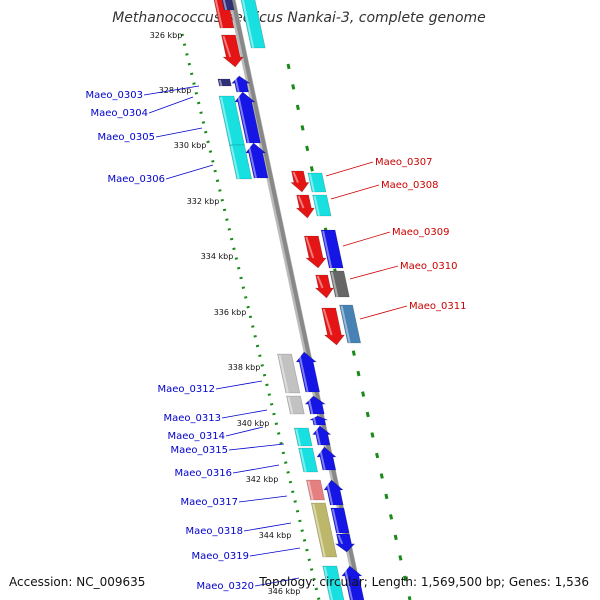 Image resolution: width=600 pixels, height=600 pixels. I want to click on gene-label-left: Maeo_0312, so click(186, 389).